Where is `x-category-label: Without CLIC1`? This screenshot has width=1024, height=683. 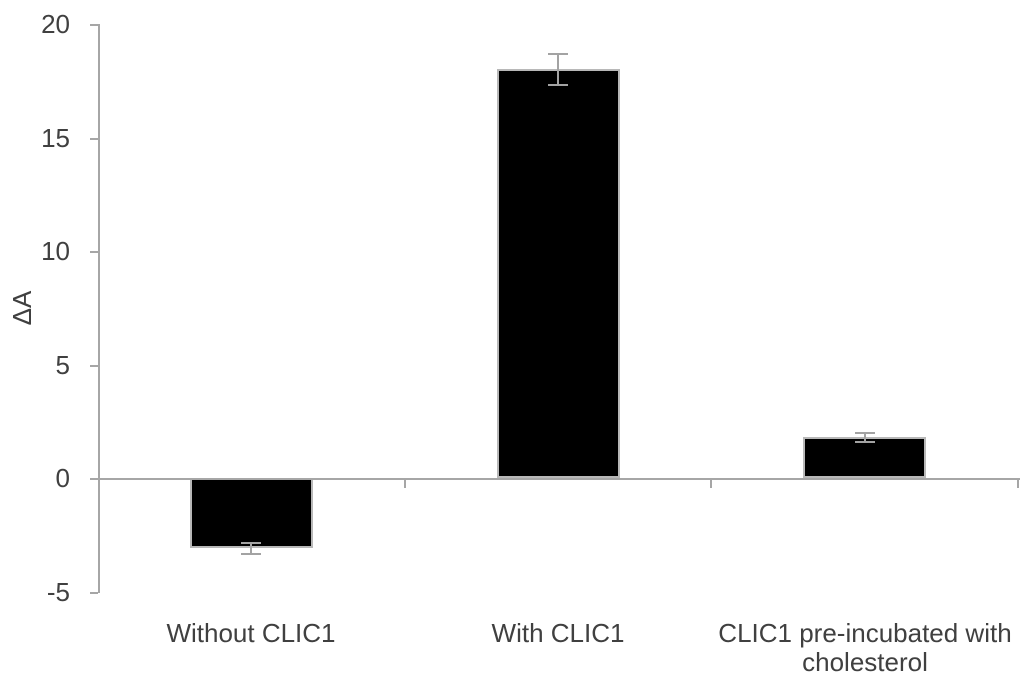 x-category-label: Without CLIC1 is located at coordinates (251, 633).